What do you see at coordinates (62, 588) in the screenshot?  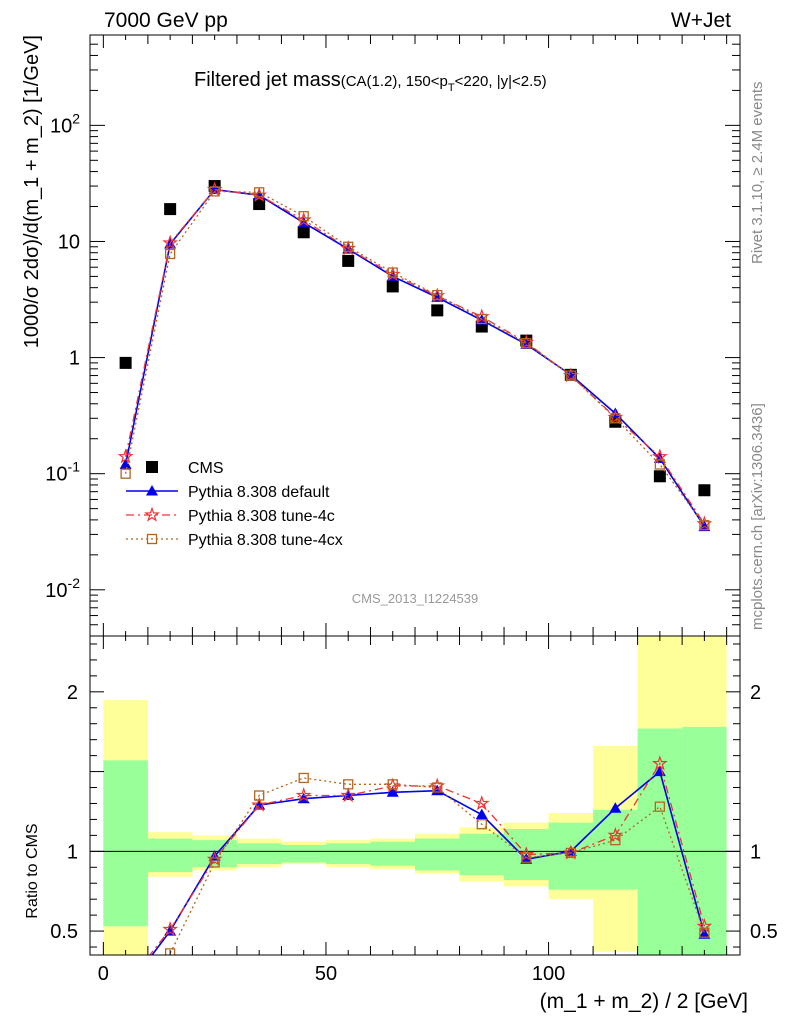 I see `y-tick-label: 10⁻²` at bounding box center [62, 588].